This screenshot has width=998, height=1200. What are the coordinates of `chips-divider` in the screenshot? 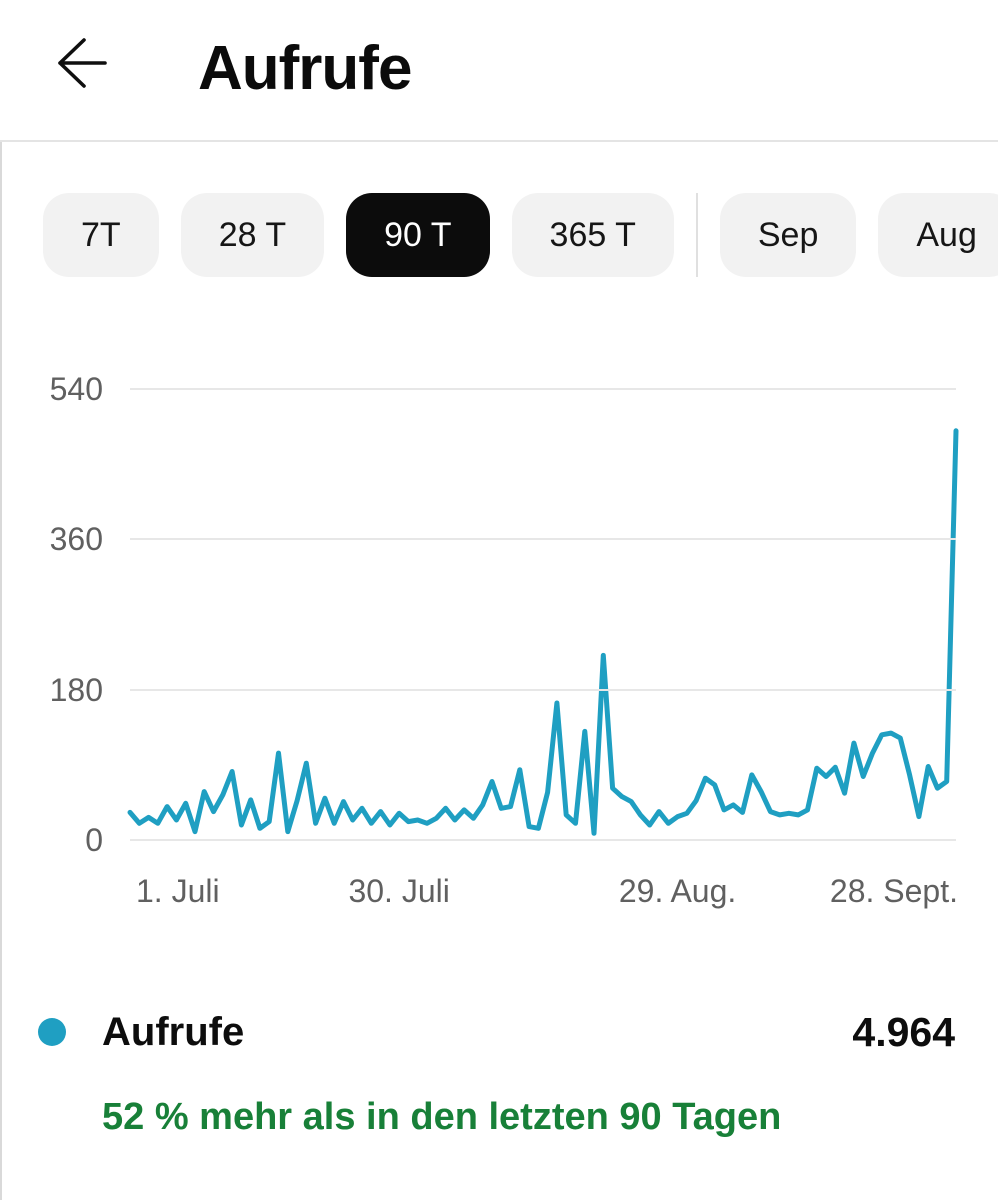 It's located at (696, 235).